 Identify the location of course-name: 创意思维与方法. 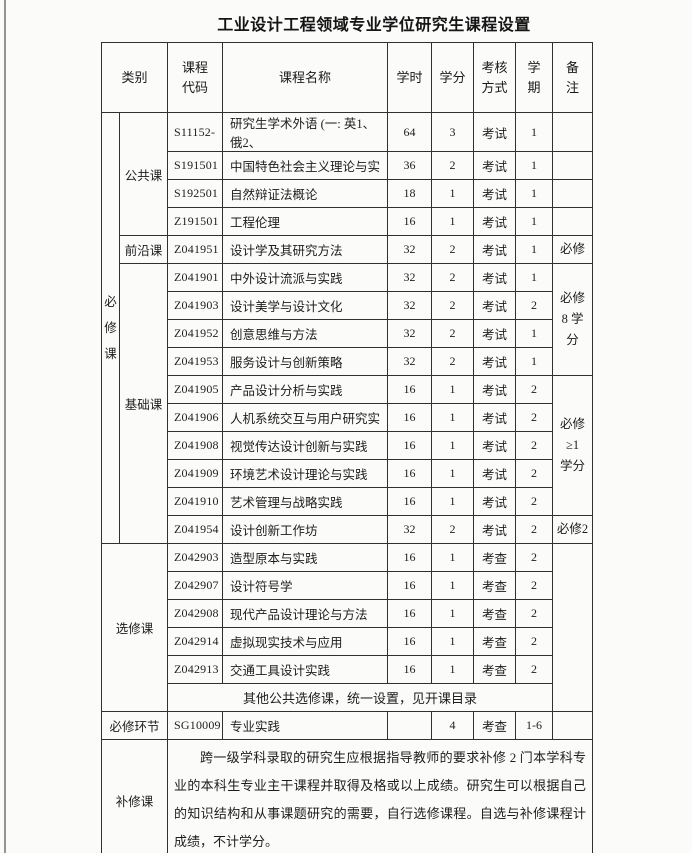
(305, 333).